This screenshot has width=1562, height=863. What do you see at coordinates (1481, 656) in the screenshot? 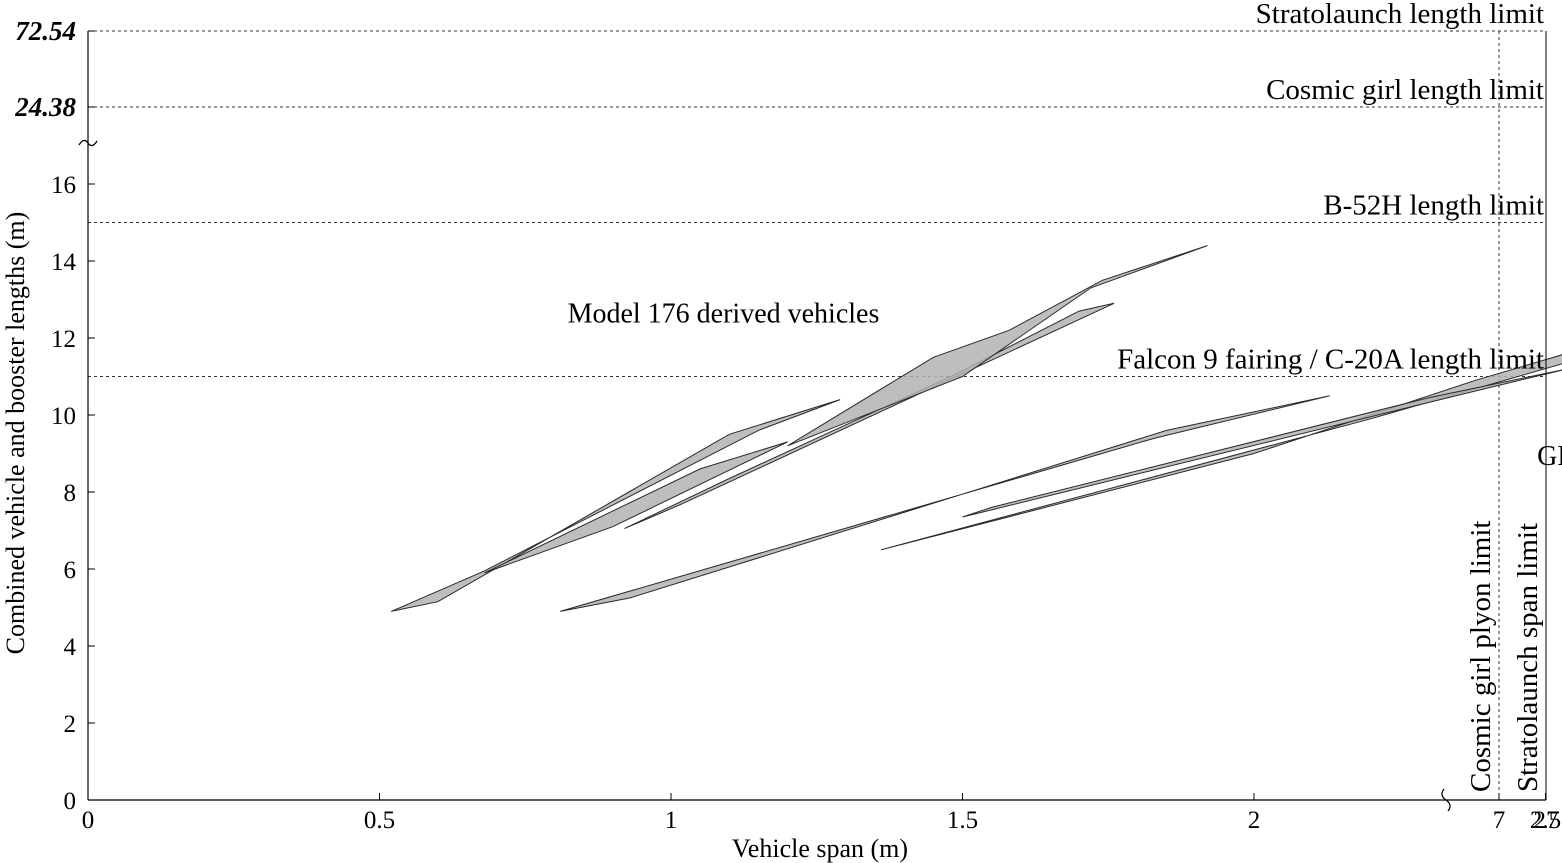
I see `span-limit-label: Cosmic girl plyon limit` at bounding box center [1481, 656].